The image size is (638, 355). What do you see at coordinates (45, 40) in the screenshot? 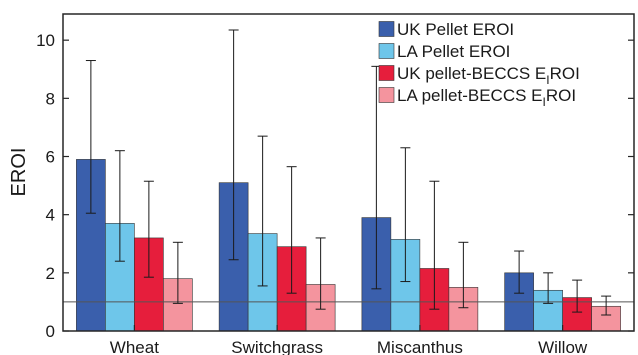
I see `y-tick-label: 10` at bounding box center [45, 40].